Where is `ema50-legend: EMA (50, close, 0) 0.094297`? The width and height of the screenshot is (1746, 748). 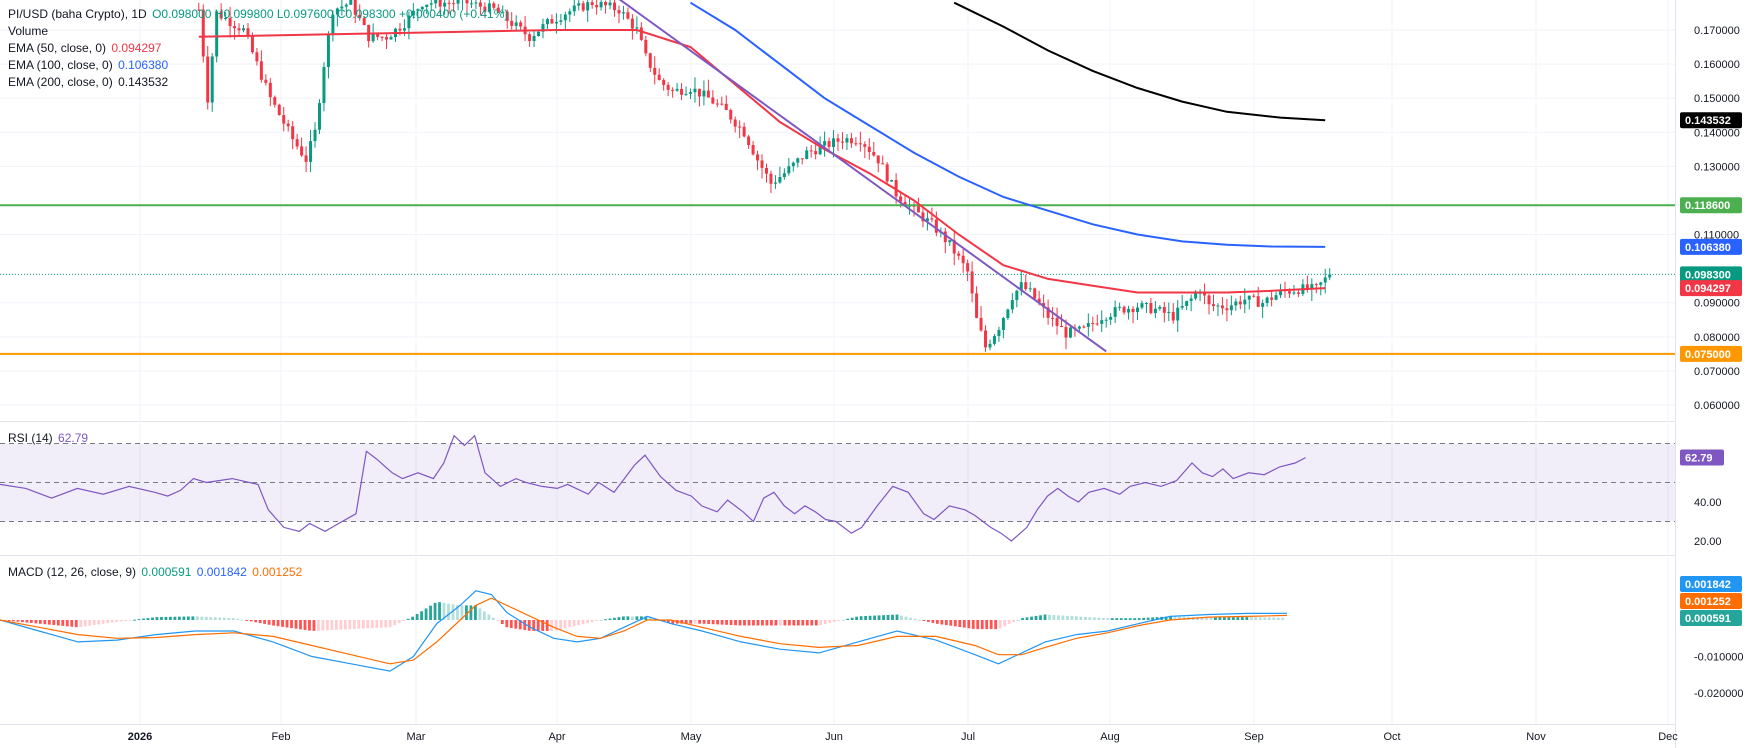 ema50-legend: EMA (50, close, 0) 0.094297 is located at coordinates (259, 48).